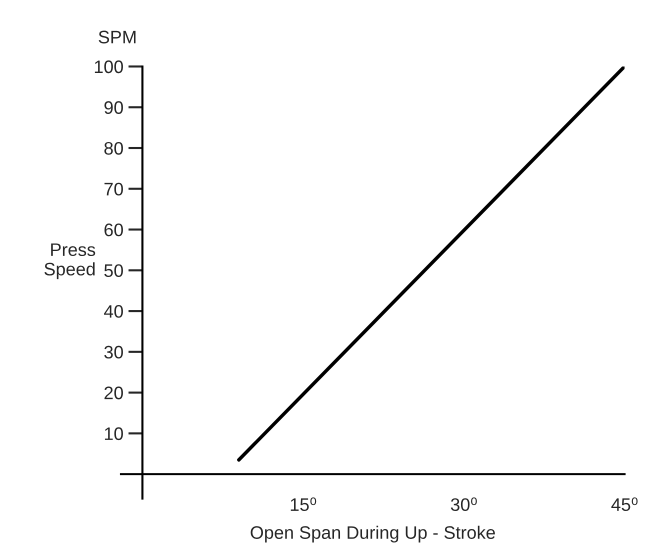 This screenshot has height=554, width=654. I want to click on y-tick-label: 50, so click(113, 271).